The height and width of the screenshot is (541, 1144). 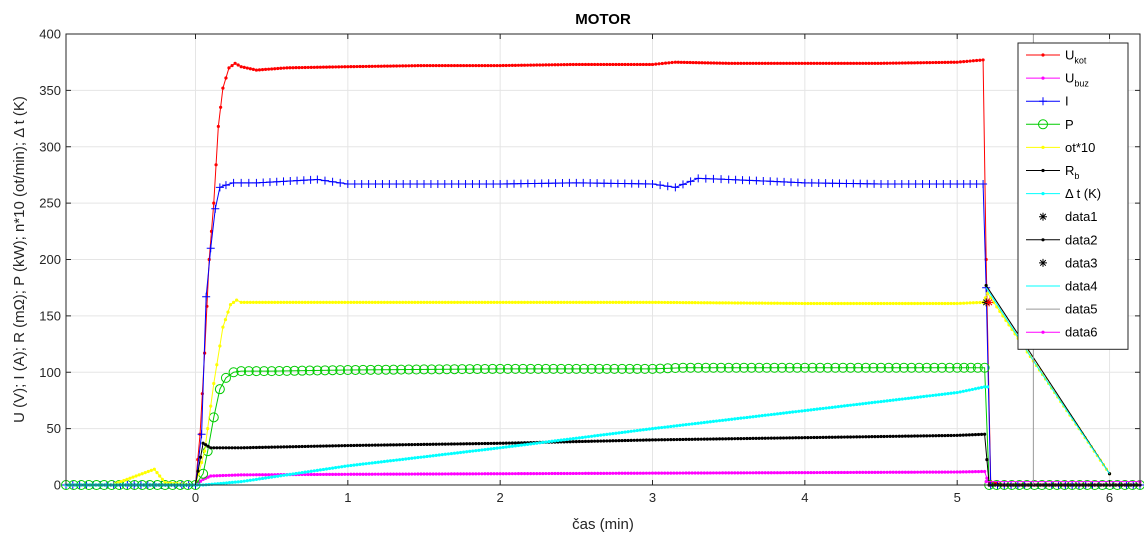 What do you see at coordinates (54, 428) in the screenshot?
I see `y-tick-label: 50` at bounding box center [54, 428].